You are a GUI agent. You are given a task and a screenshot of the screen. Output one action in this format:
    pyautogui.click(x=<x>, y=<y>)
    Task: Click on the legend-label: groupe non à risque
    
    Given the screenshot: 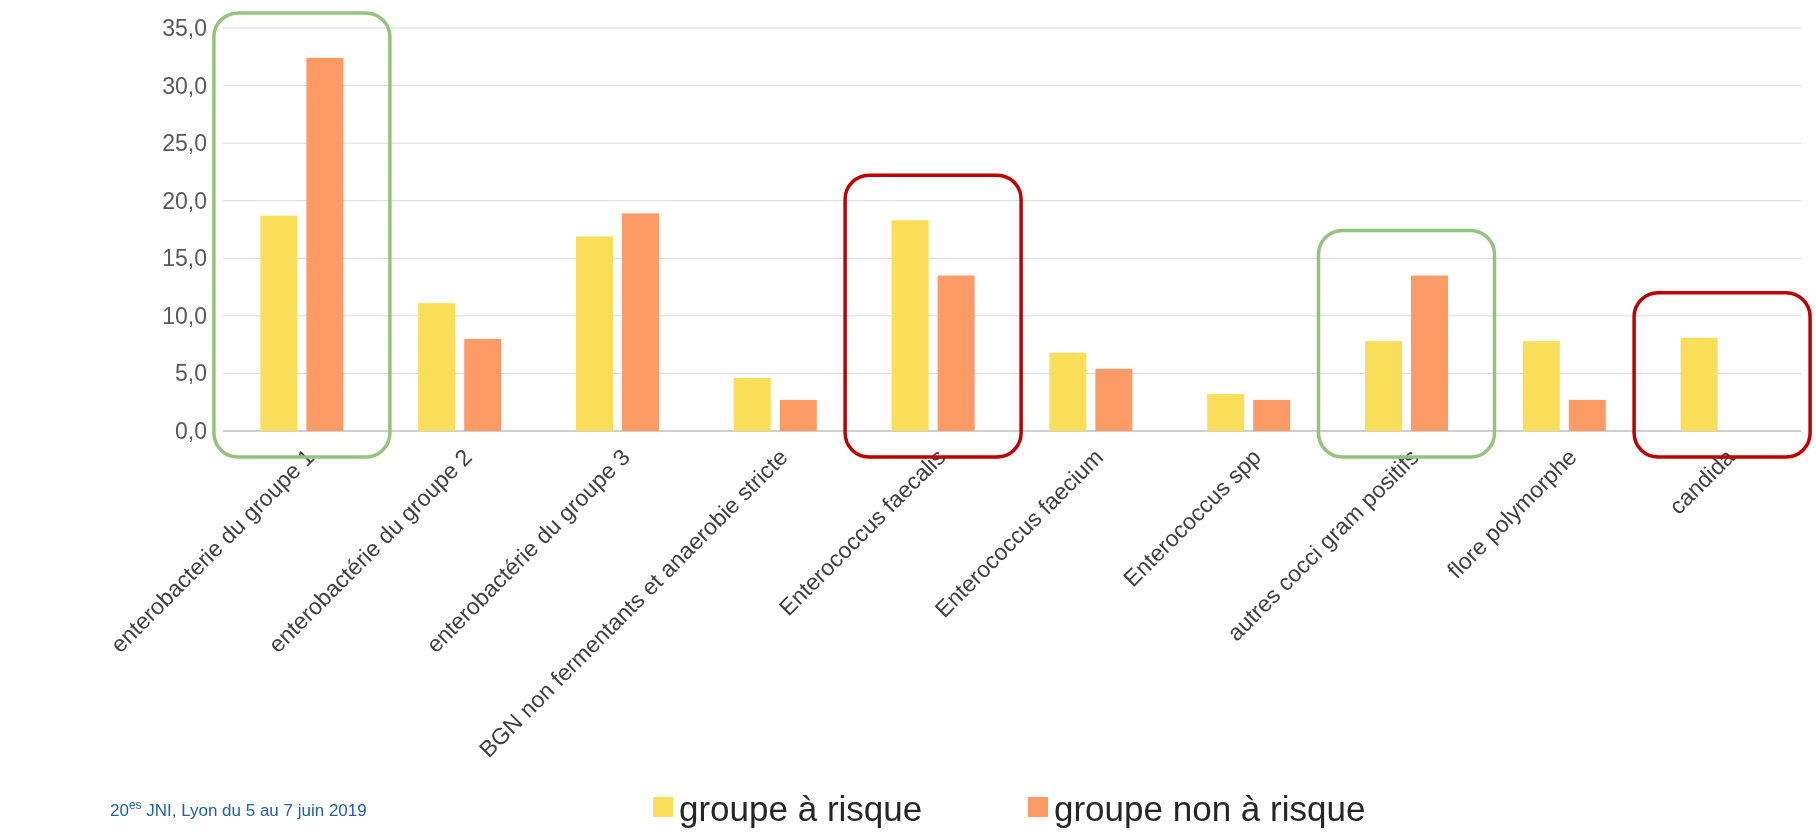 What is the action you would take?
    pyautogui.click(x=1210, y=809)
    